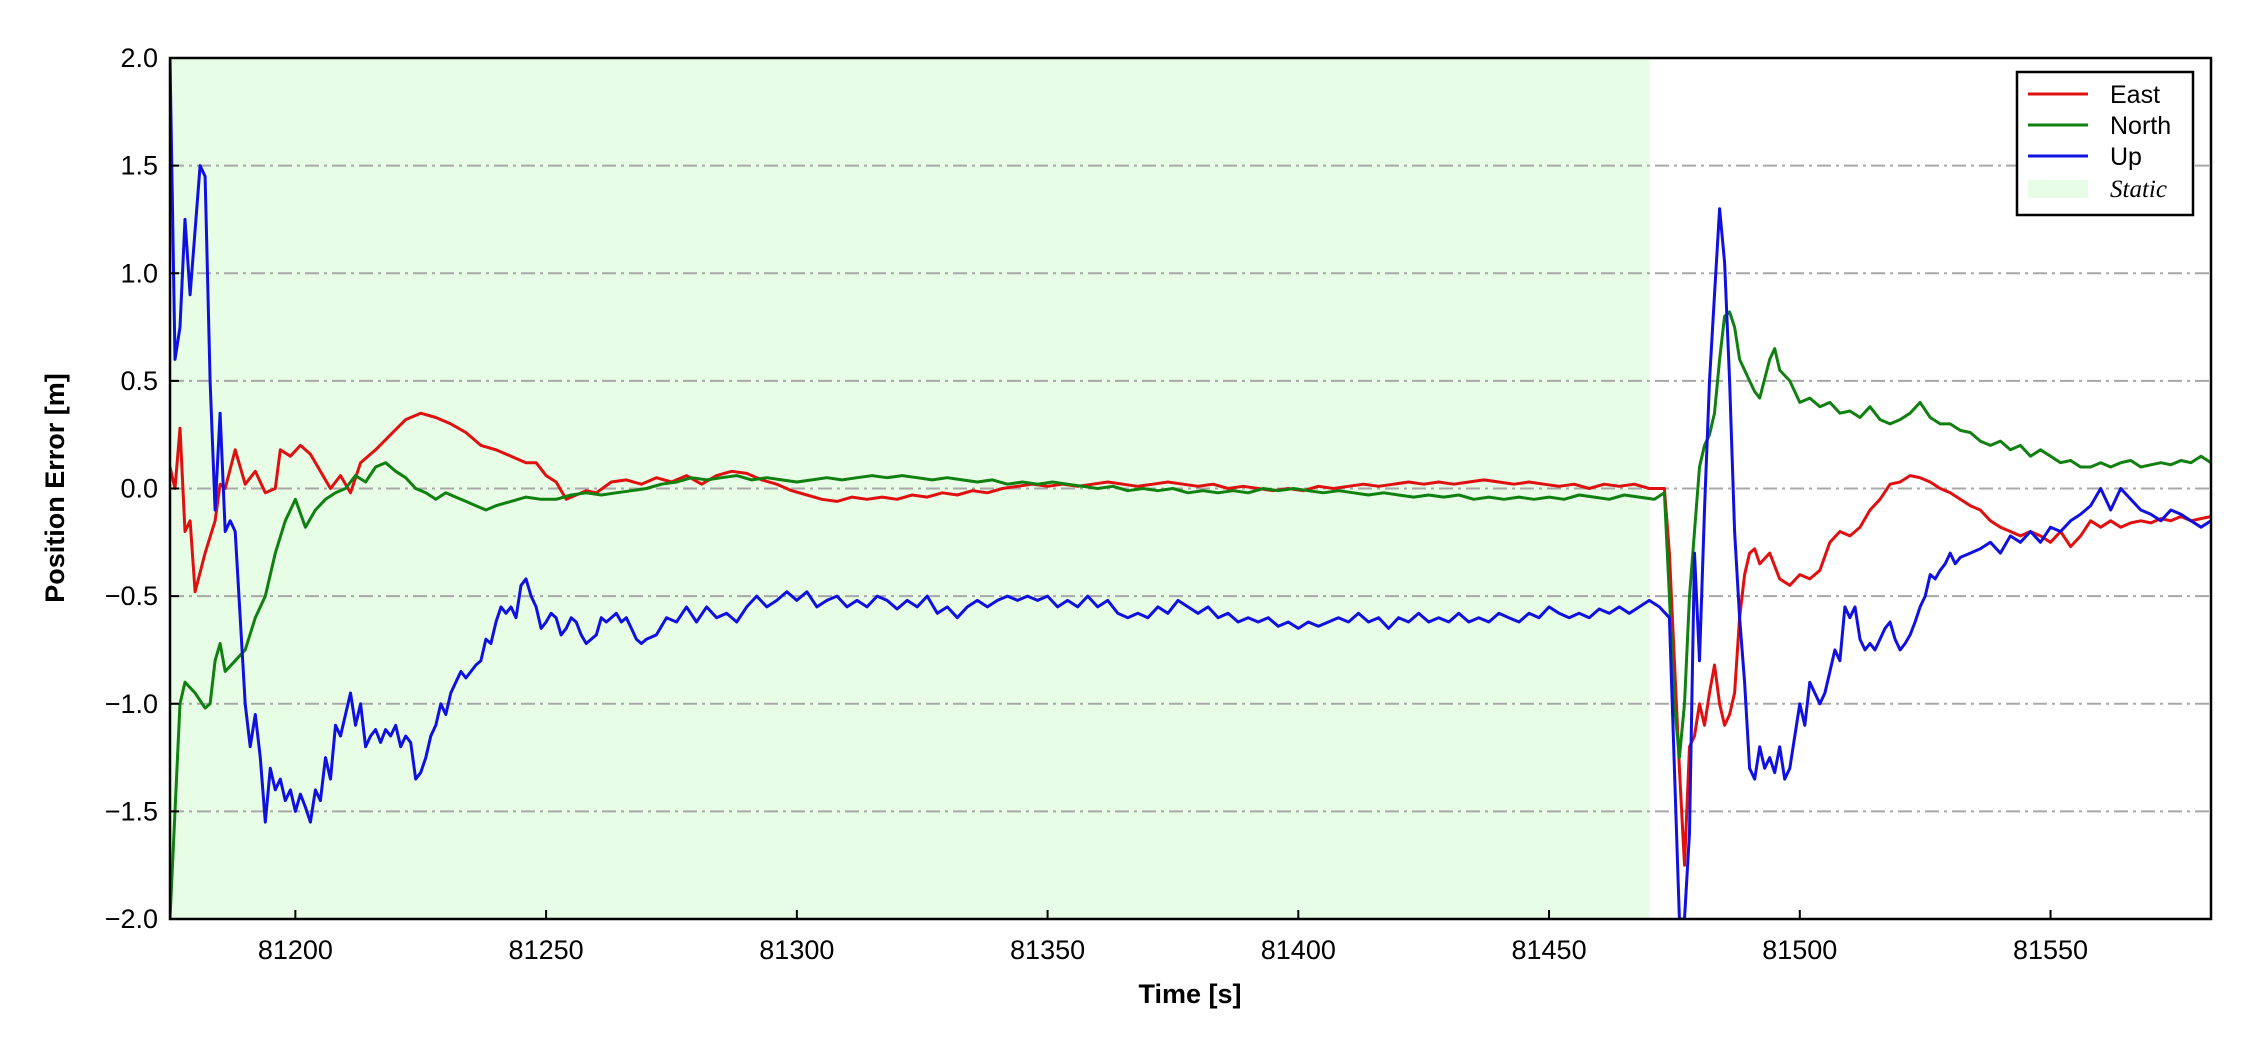 The width and height of the screenshot is (2250, 1050). What do you see at coordinates (1047, 950) in the screenshot?
I see `x-tick-label: 81350` at bounding box center [1047, 950].